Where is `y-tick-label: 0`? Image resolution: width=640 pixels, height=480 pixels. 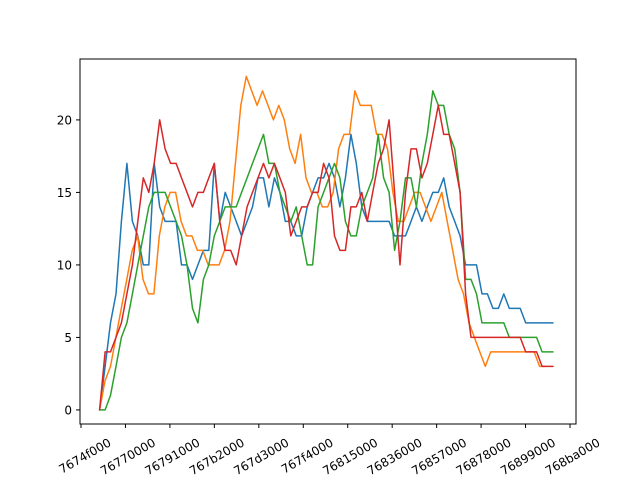 y-tick-label: 0 is located at coordinates (68, 410).